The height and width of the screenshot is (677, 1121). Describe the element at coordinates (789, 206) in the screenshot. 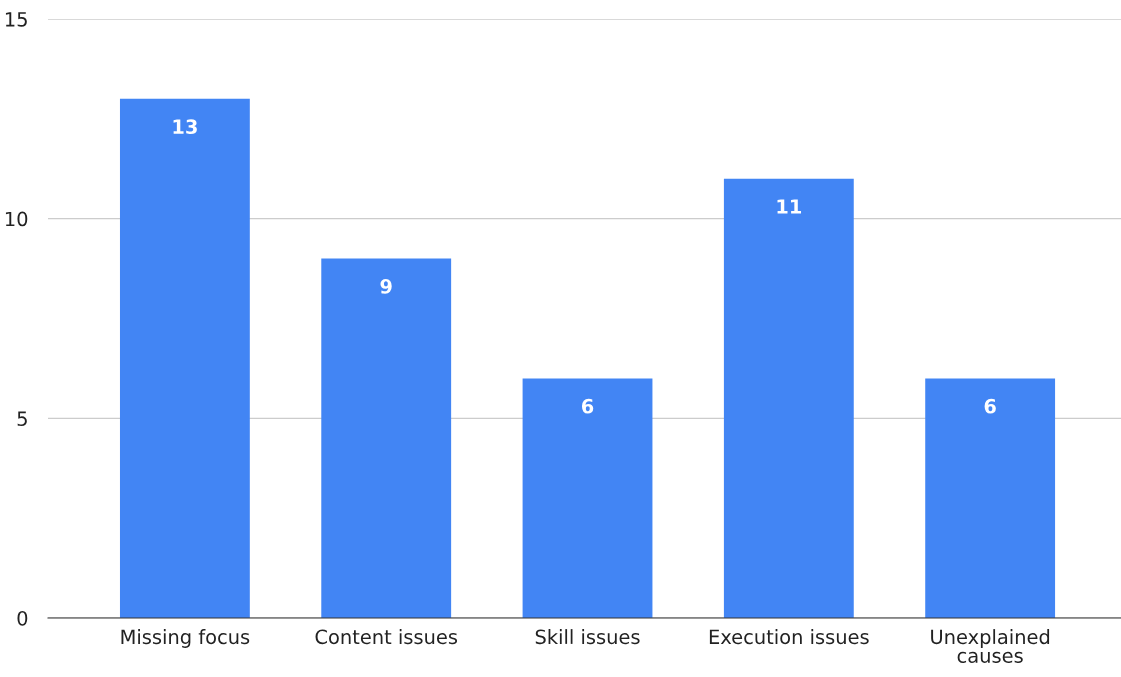

I see `data-label: 11` at that location.